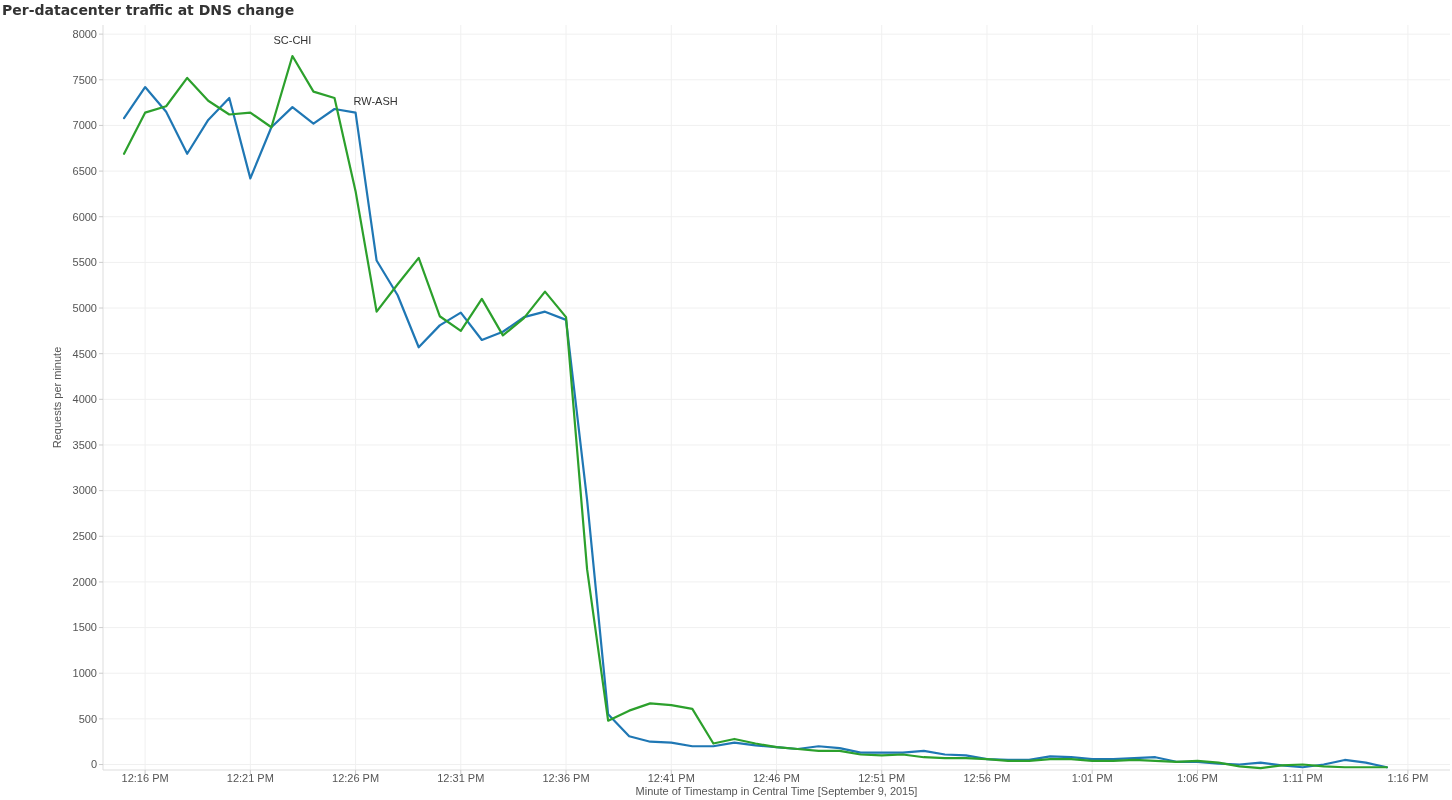  What do you see at coordinates (1197, 778) in the screenshot?
I see `x-tick-label: 1:06 PM` at bounding box center [1197, 778].